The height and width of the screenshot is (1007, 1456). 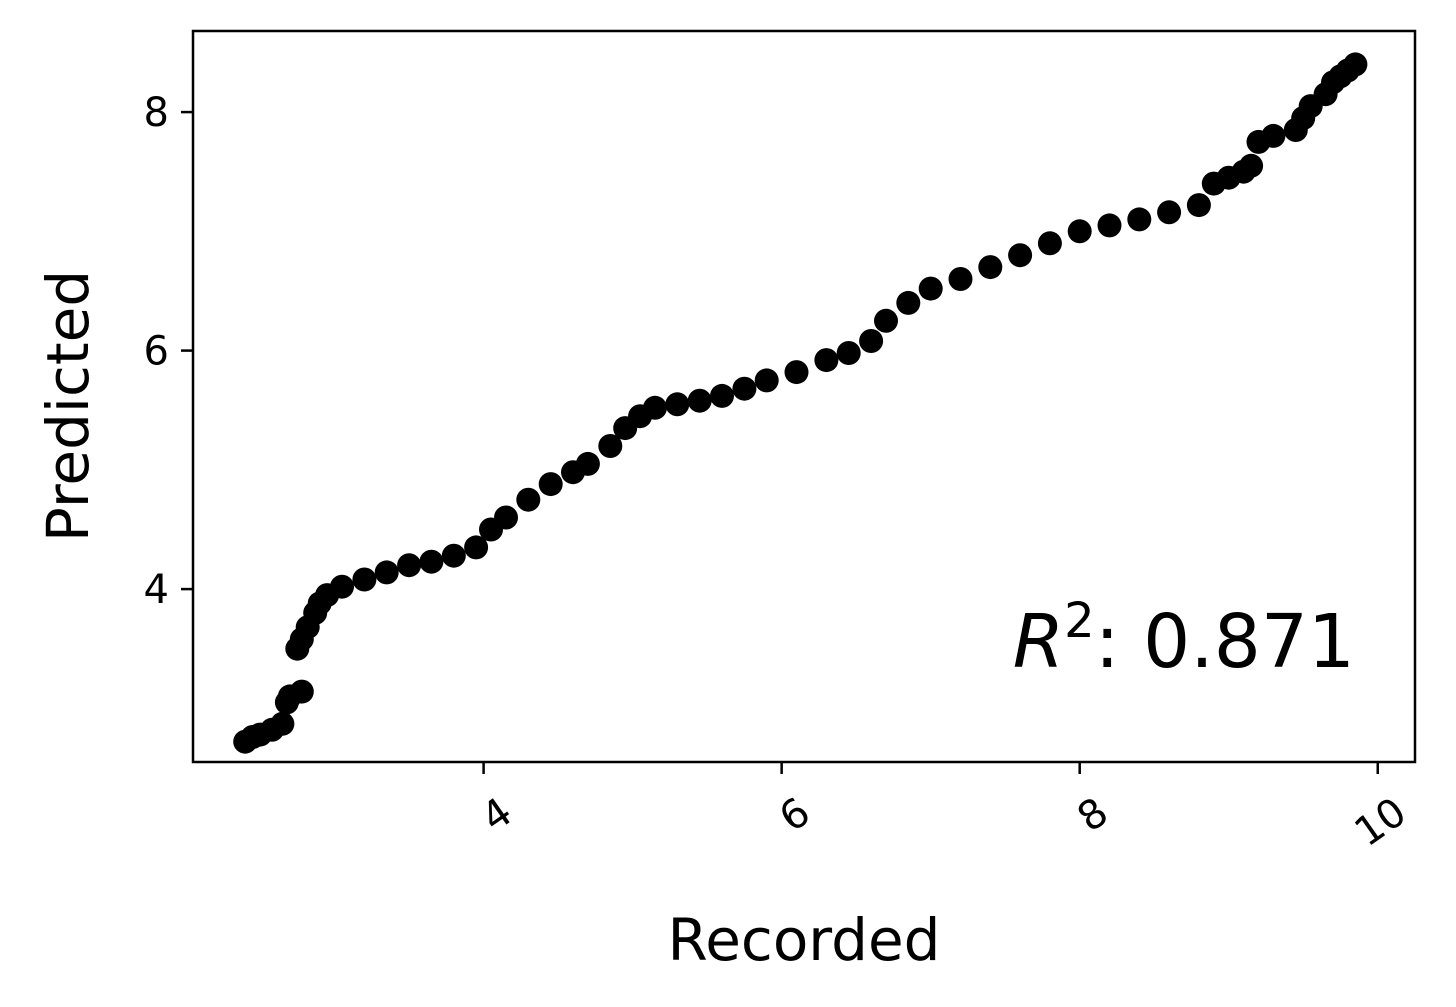 I want to click on r-squared-annotation: R2: 0.871, so click(x=1184, y=639).